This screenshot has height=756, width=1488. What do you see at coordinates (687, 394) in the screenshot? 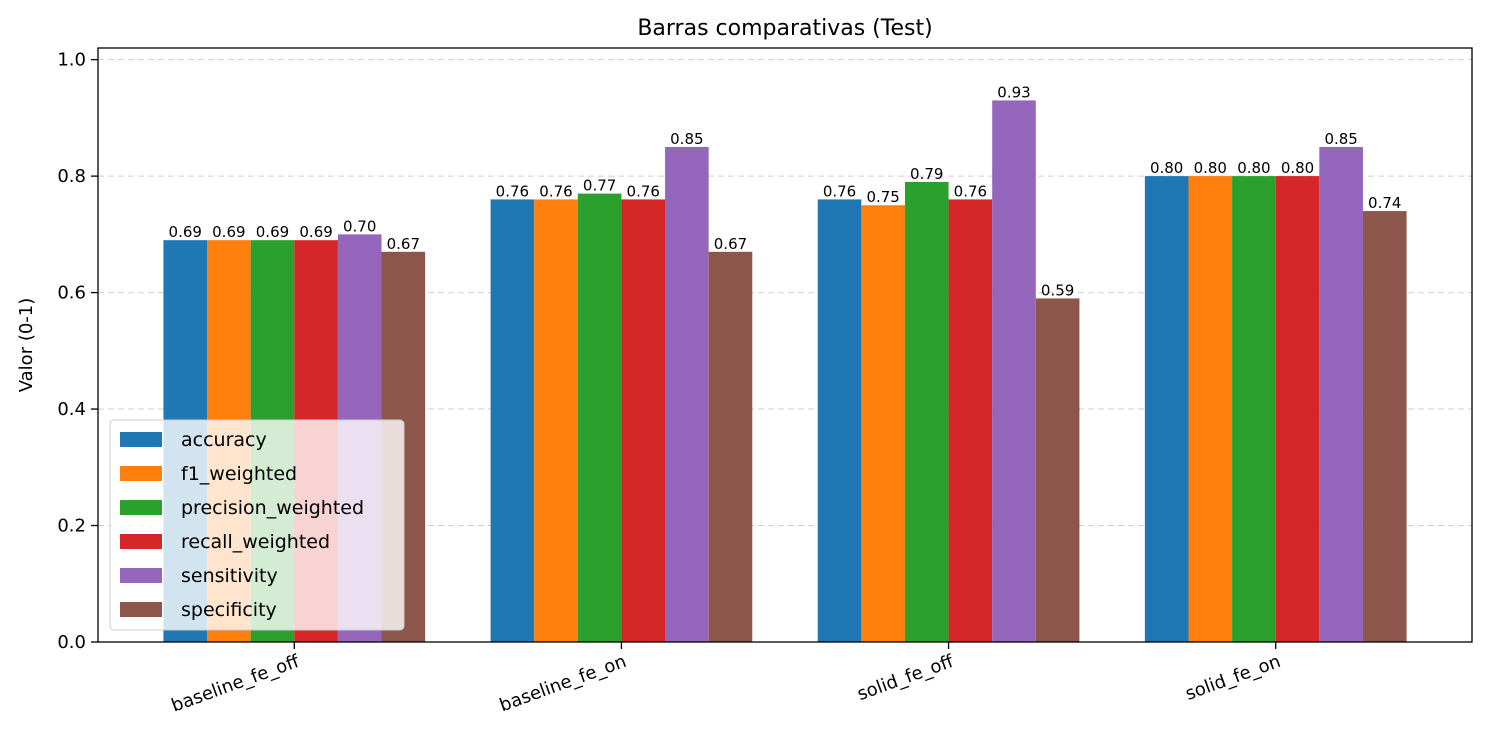
I see `bar-sensitivity-baseline_fe_on` at bounding box center [687, 394].